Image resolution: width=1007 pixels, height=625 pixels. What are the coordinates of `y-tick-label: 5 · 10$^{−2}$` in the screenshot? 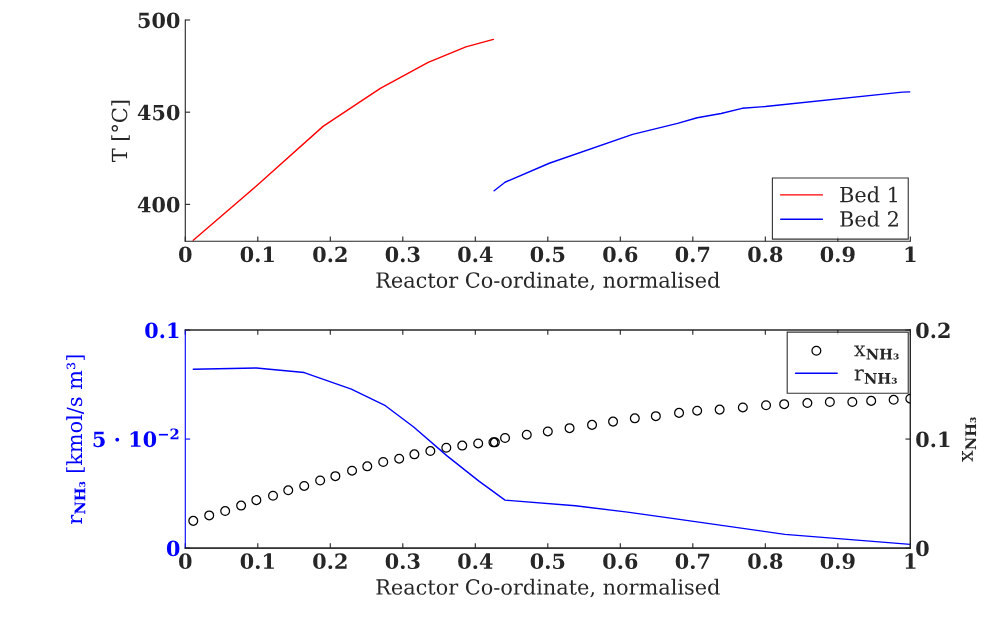 It's located at (136, 438).